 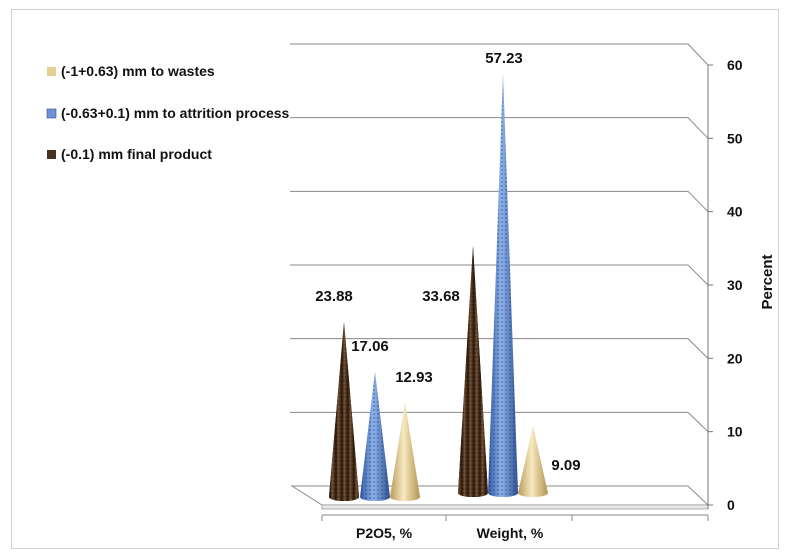 What do you see at coordinates (504, 58) in the screenshot?
I see `data-label: 57.23` at bounding box center [504, 58].